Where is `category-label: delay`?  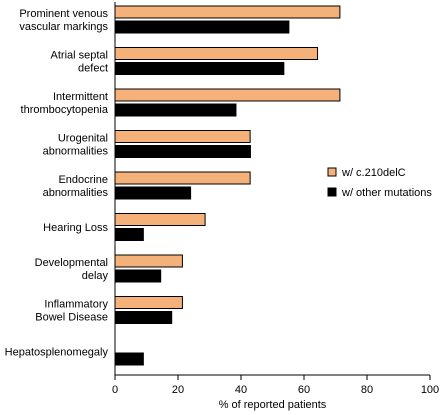 category-label: delay is located at coordinates (95, 276).